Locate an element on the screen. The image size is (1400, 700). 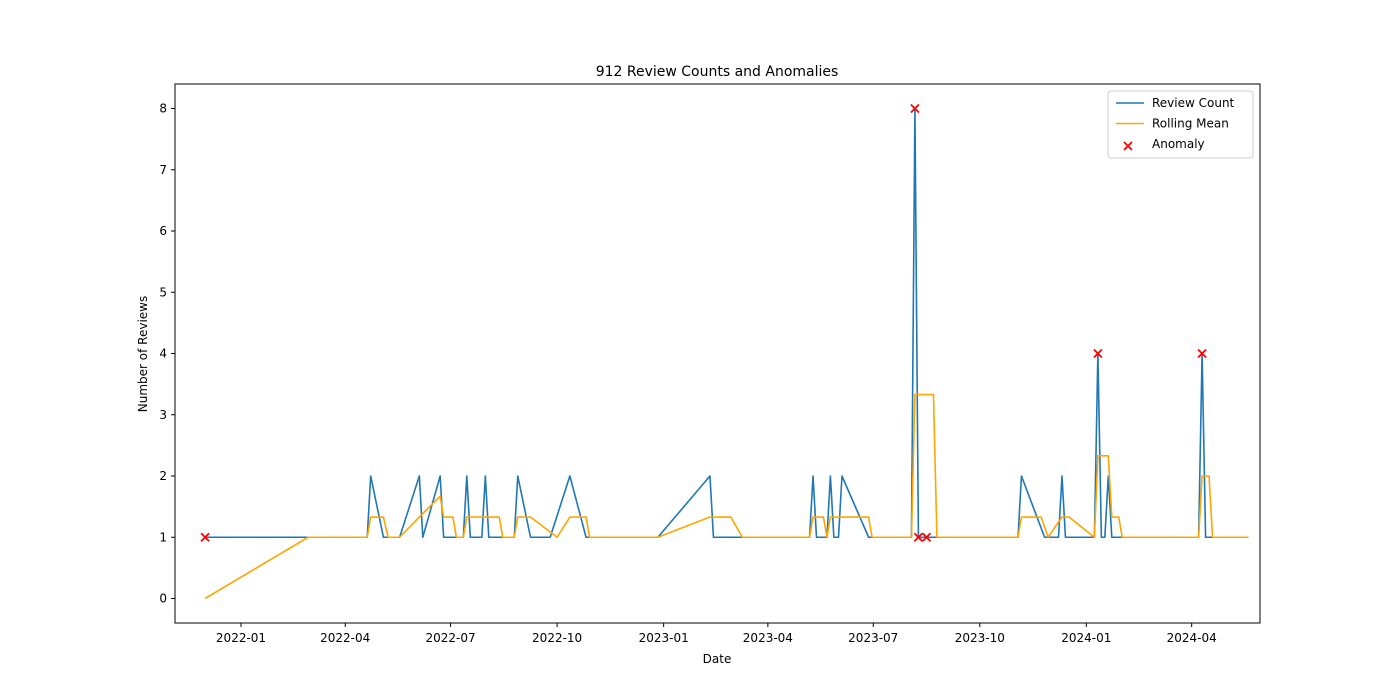
x-tick-label: 2023-01 is located at coordinates (664, 638).